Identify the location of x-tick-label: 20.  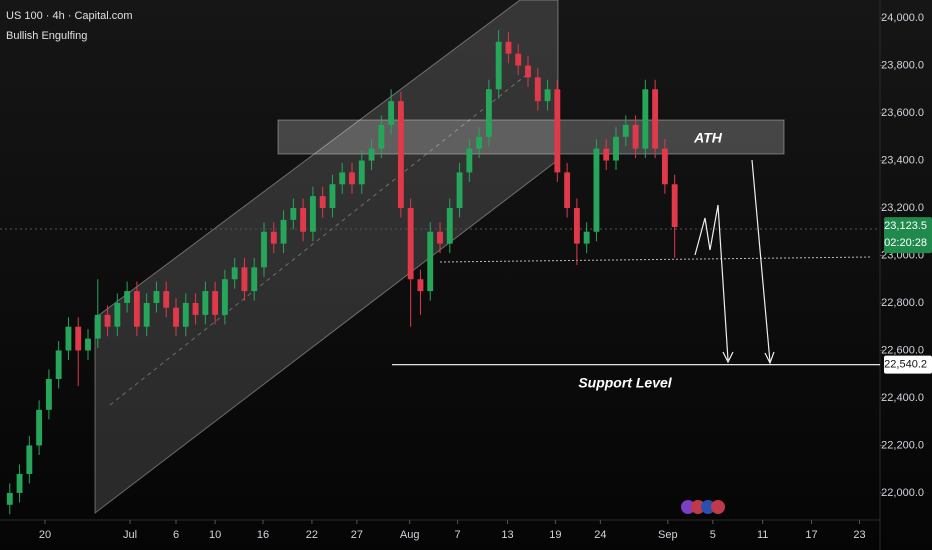
(45, 535).